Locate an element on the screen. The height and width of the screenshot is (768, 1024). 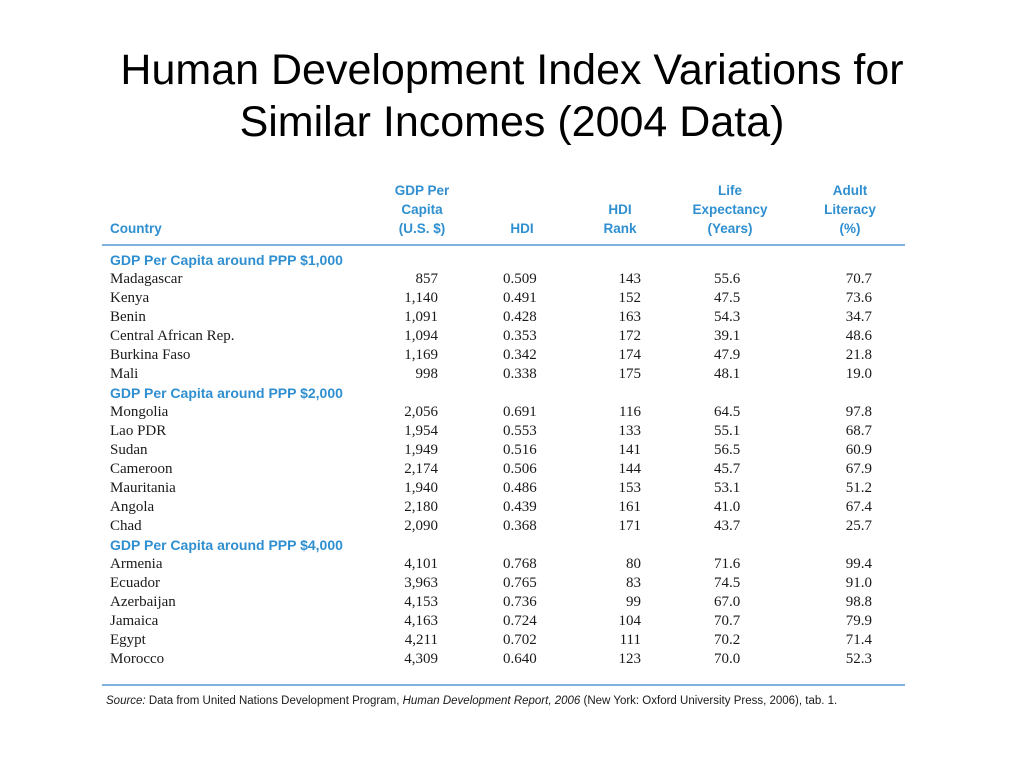
cell-adult-literacy: 99.4 is located at coordinates (858, 564).